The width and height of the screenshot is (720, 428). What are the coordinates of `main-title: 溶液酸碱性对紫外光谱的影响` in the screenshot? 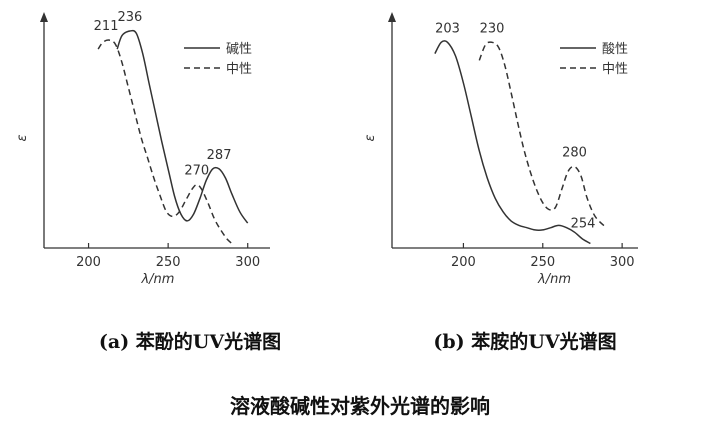 It's located at (360, 406).